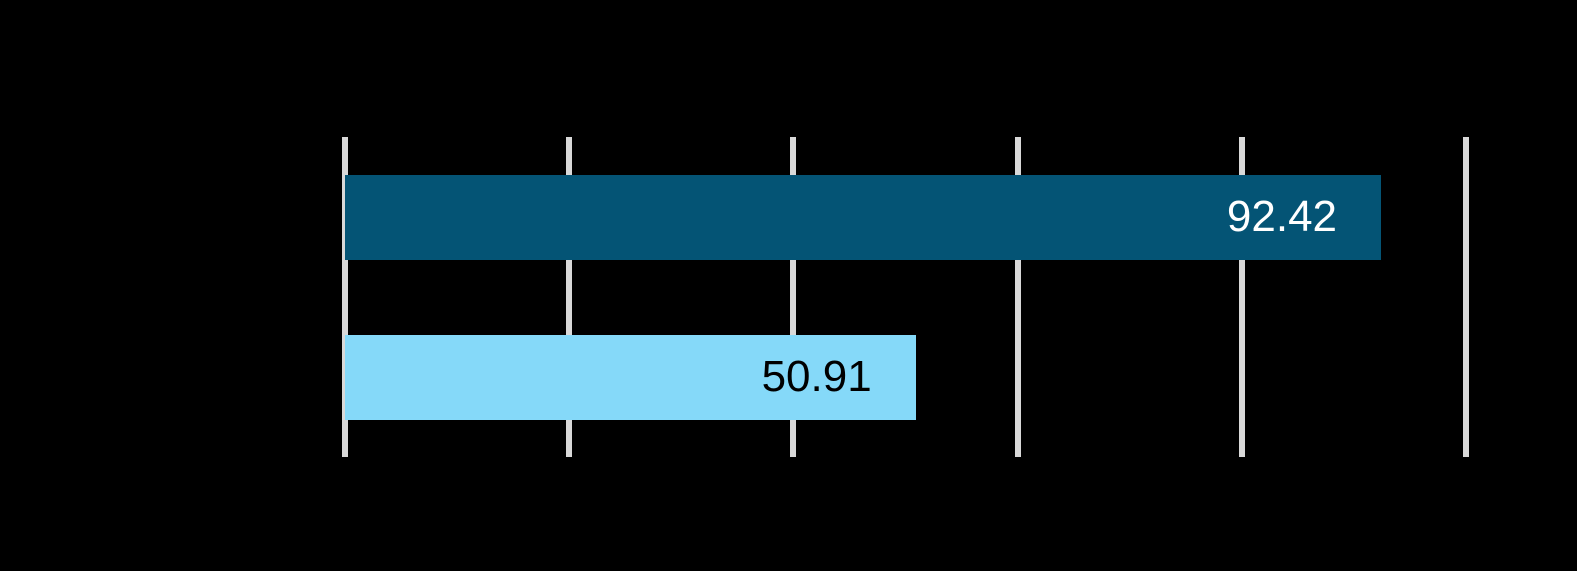 This screenshot has width=1577, height=571. What do you see at coordinates (345, 297) in the screenshot?
I see `gridline-x0` at bounding box center [345, 297].